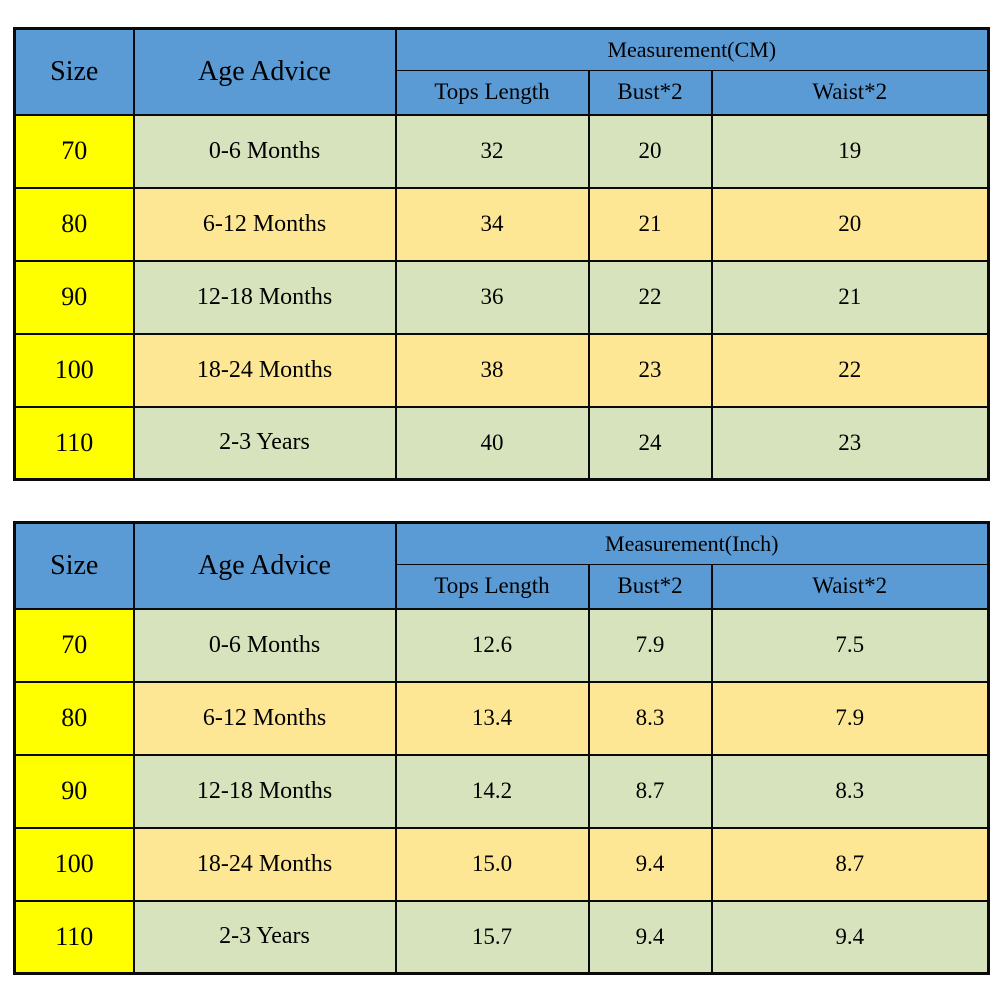 Image resolution: width=1000 pixels, height=1000 pixels. Describe the element at coordinates (692, 49) in the screenshot. I see `measurement-cm-group-header: Measurement(CM)` at that location.